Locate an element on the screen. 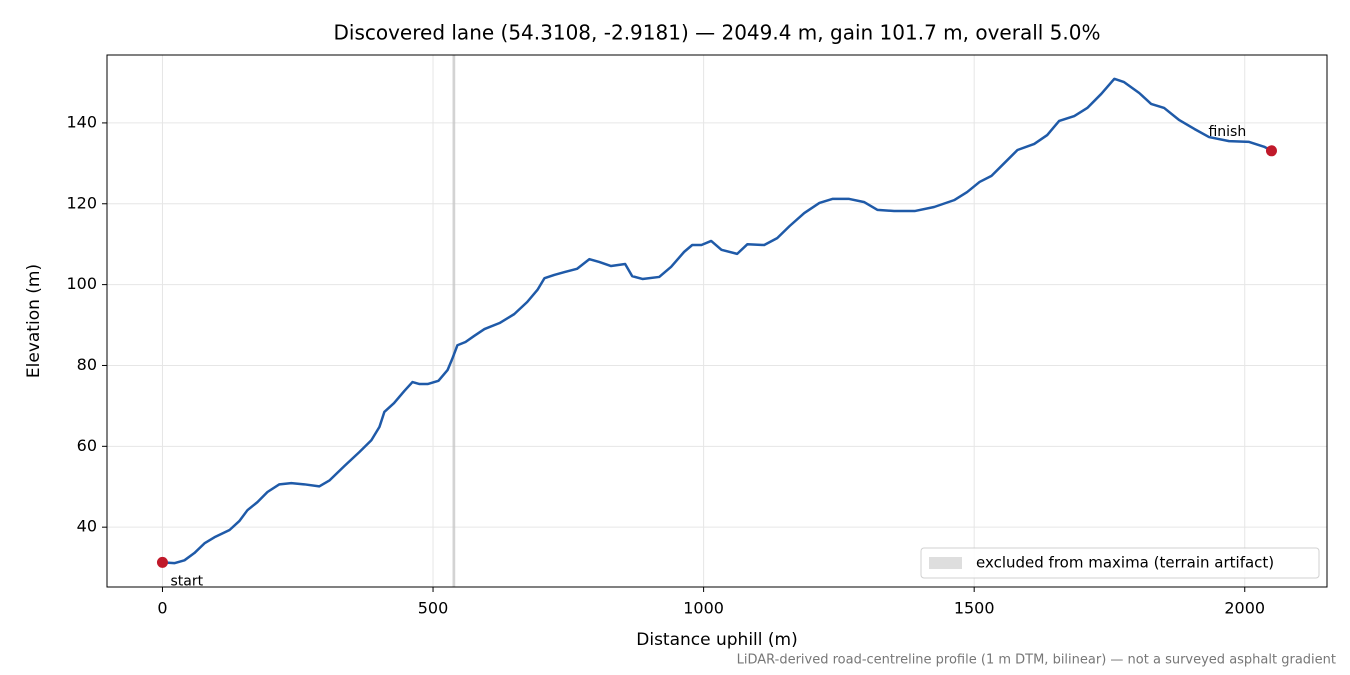 Image resolution: width=1350 pixels, height=675 pixels. legend-box is located at coordinates (1120, 563).